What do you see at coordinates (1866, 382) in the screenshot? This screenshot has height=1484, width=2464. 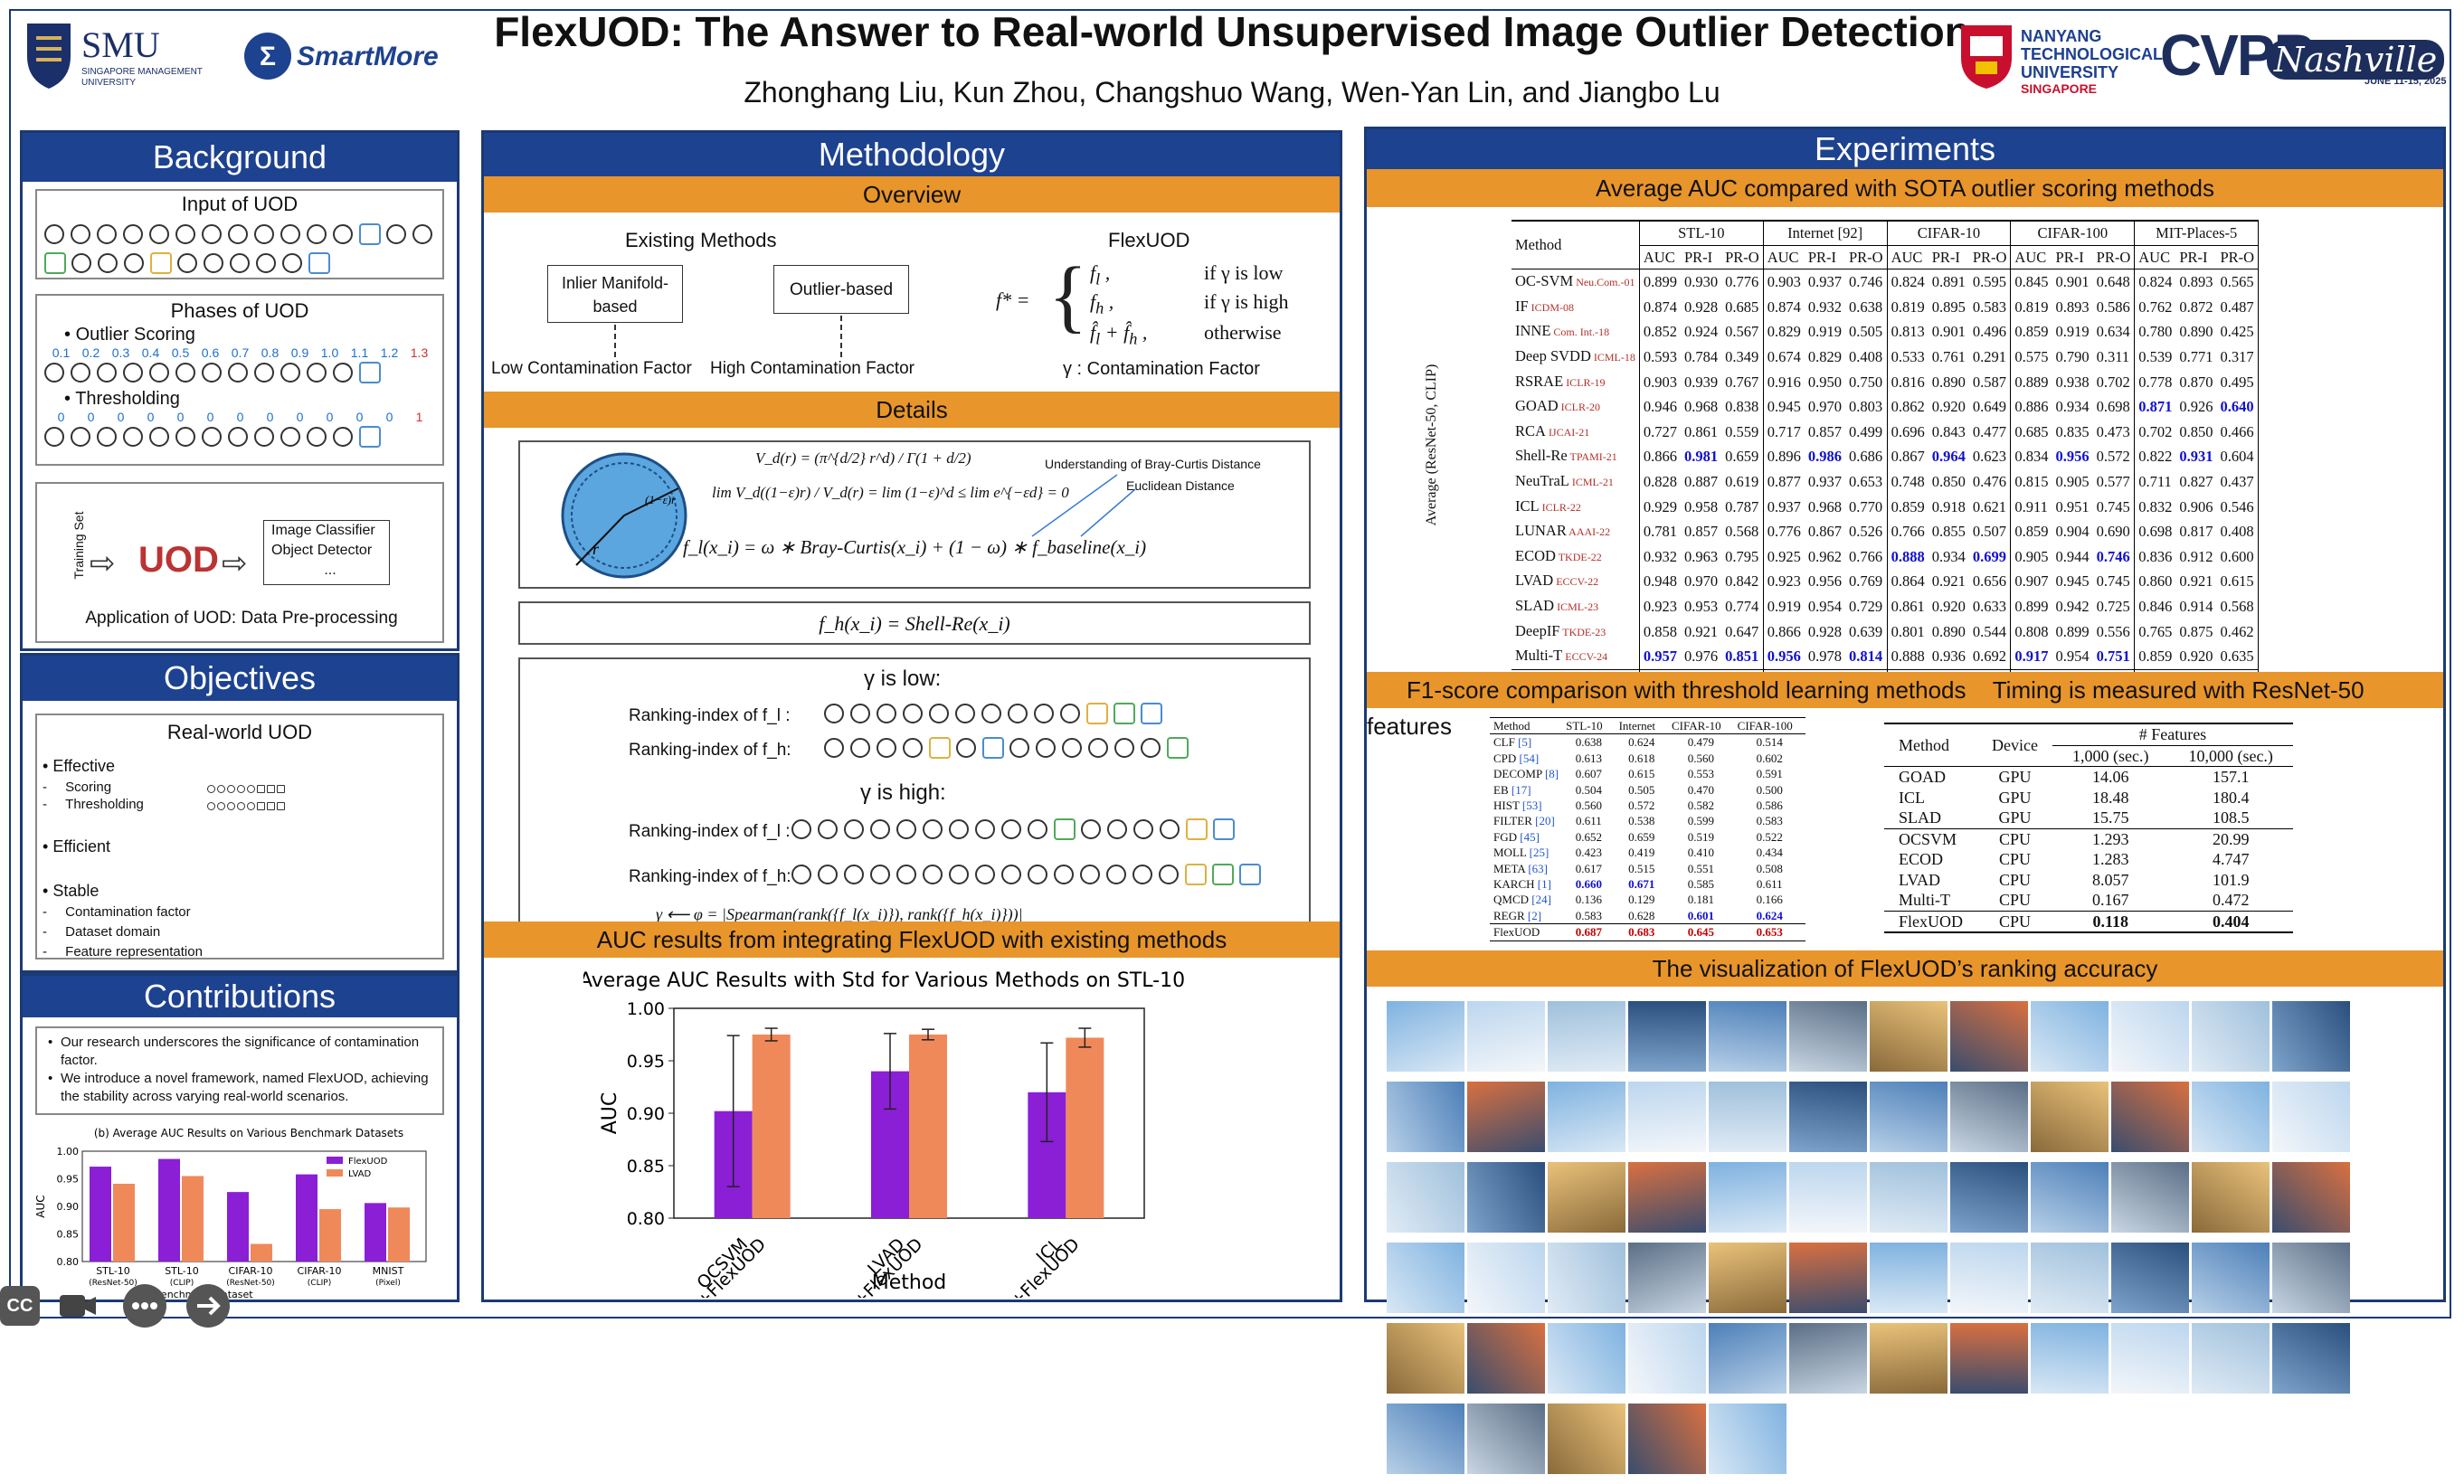 I see `table1-cell: 0.750` at bounding box center [1866, 382].